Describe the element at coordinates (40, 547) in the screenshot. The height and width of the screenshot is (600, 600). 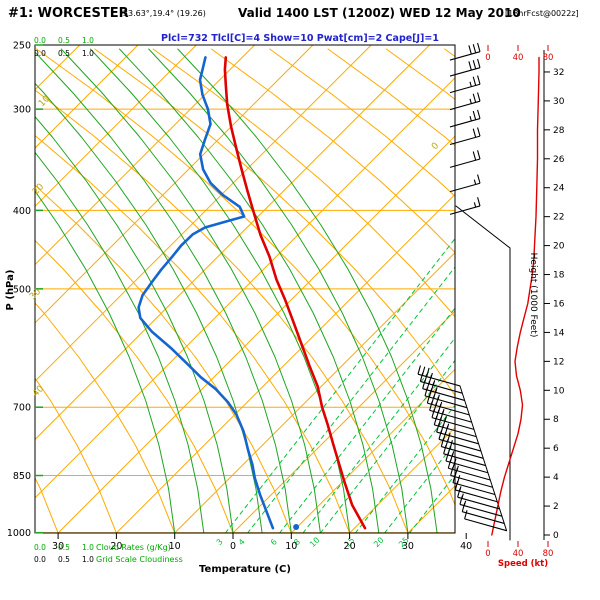
I see `cloud-scale-bottom-green: 0.0` at that location.